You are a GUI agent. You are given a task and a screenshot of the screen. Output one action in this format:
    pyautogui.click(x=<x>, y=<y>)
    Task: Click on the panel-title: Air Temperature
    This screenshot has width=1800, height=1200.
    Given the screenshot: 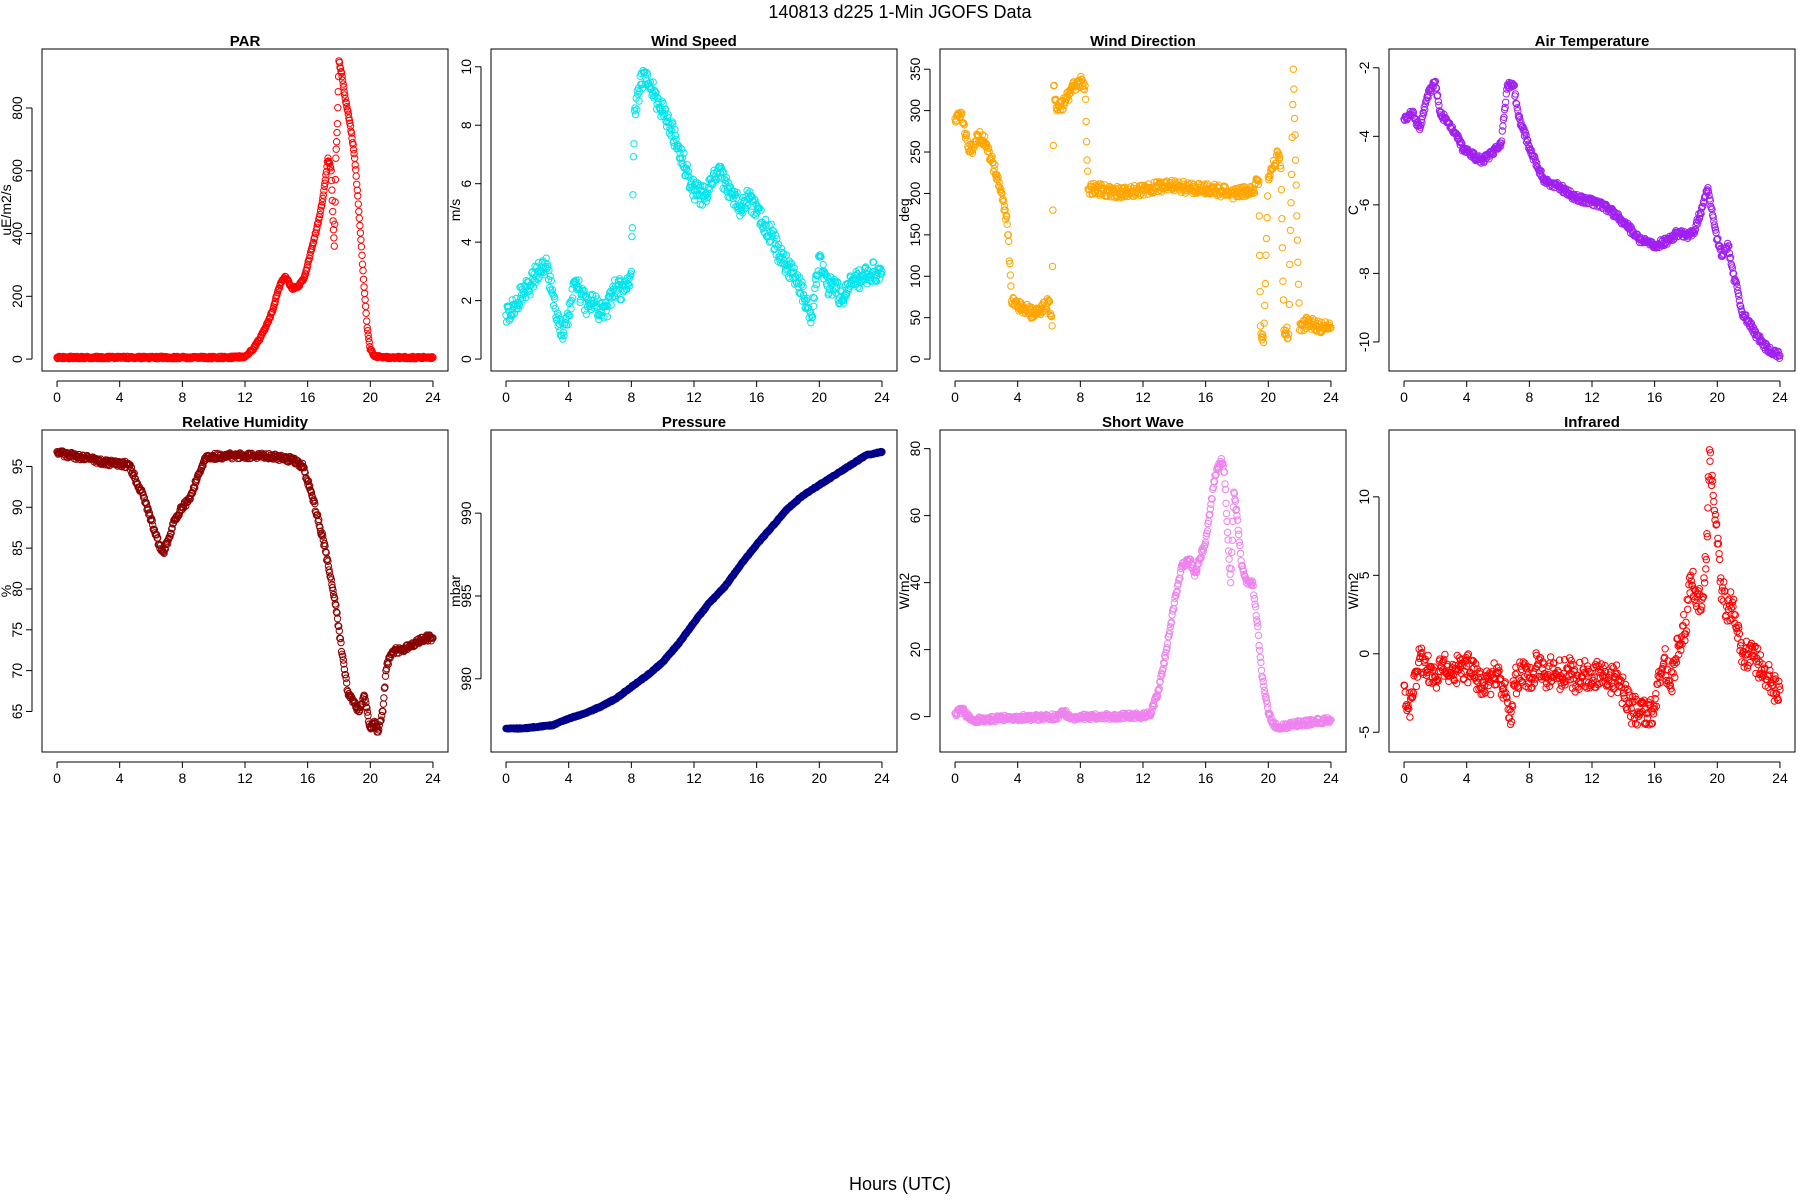 What is the action you would take?
    pyautogui.click(x=1592, y=41)
    